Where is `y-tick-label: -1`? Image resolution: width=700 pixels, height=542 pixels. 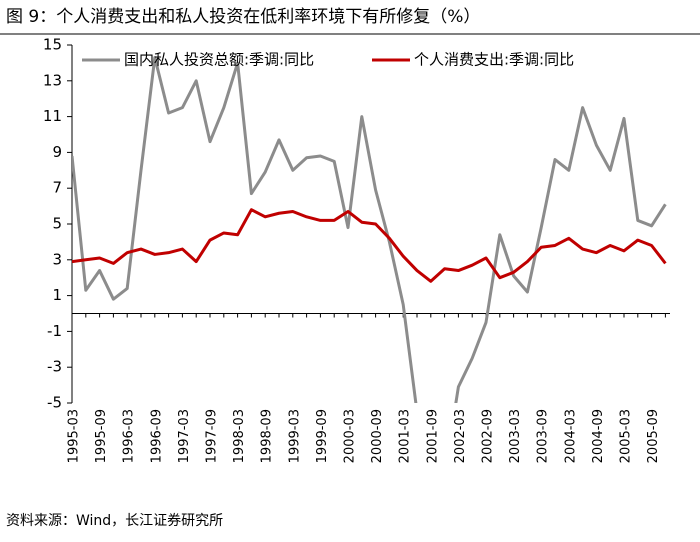
y-tick-label: -1 is located at coordinates (54, 331).